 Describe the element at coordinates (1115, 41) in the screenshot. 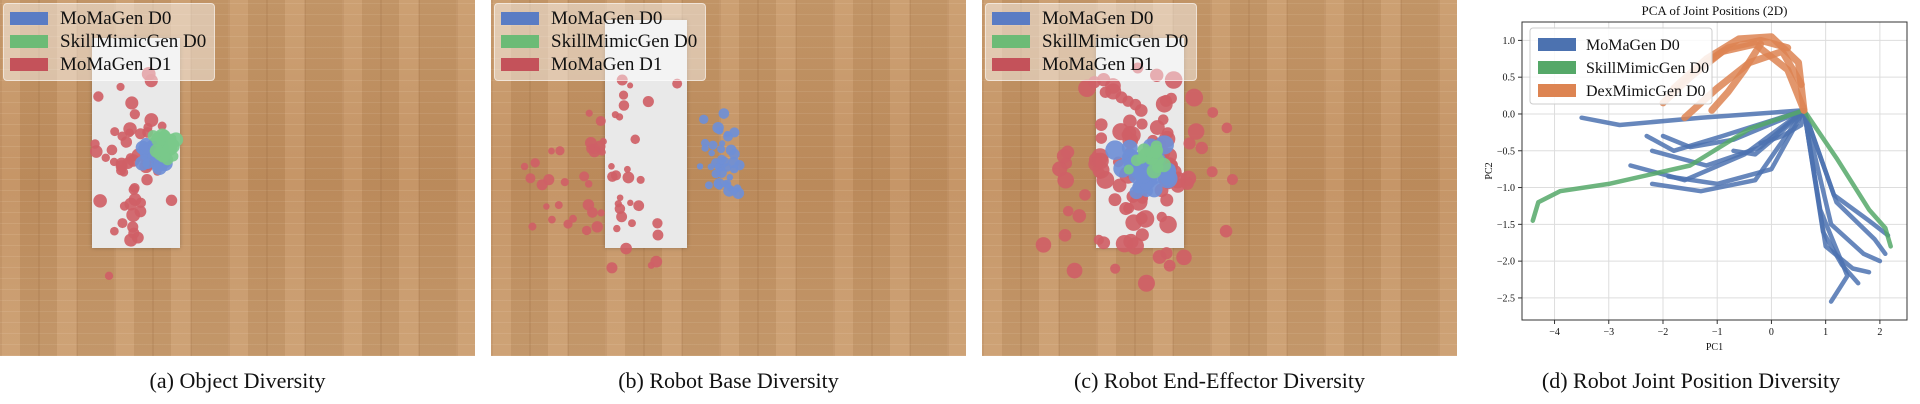

I see `legend-label: SkillMimicGen D0` at that location.